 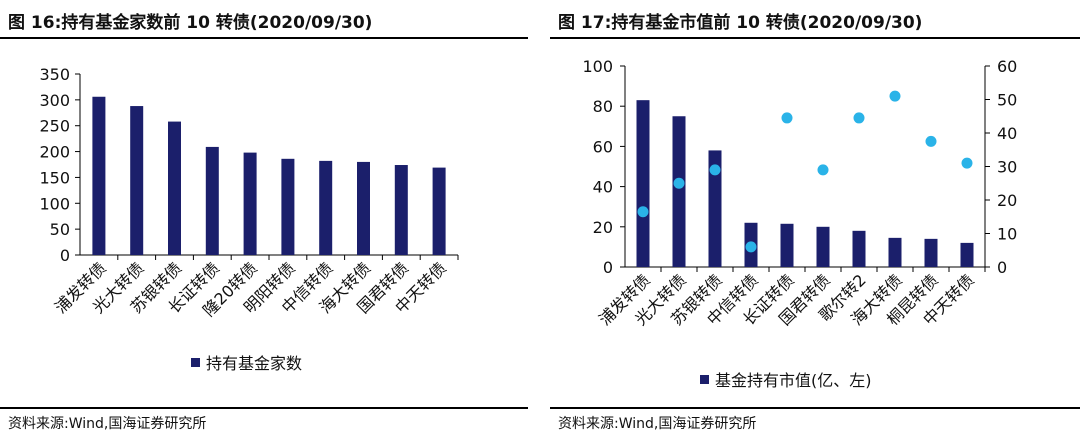 I want to click on y-tick-label: 20, so click(x=603, y=227).